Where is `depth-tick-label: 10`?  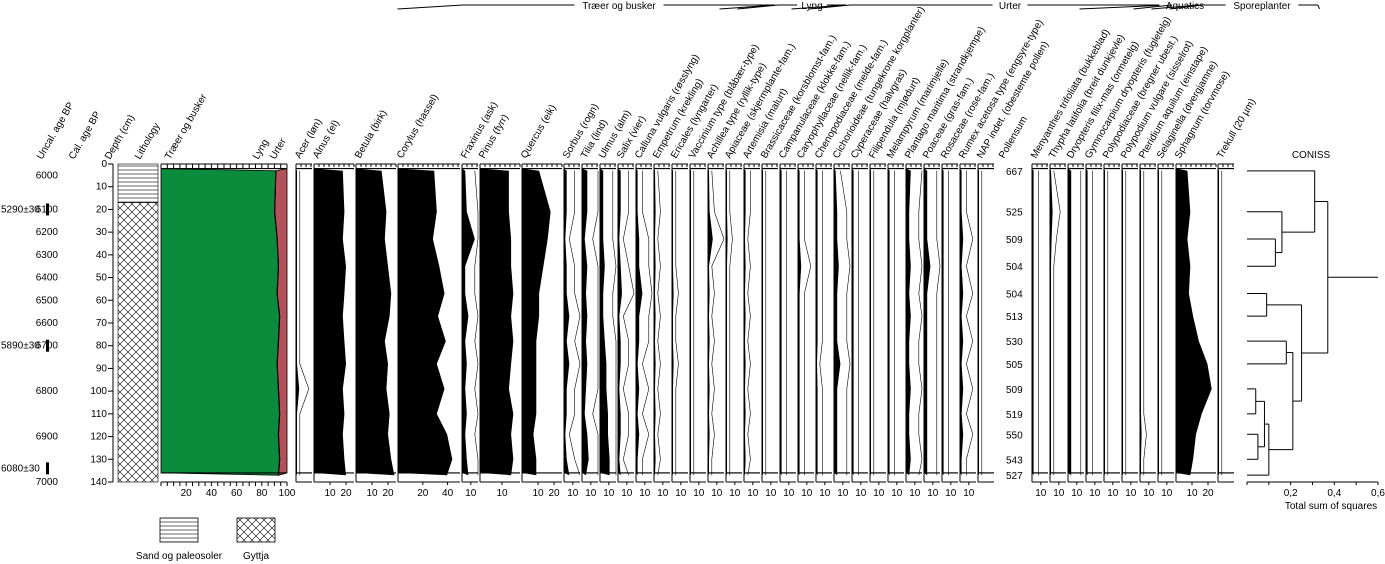 depth-tick-label: 10 is located at coordinates (102, 187).